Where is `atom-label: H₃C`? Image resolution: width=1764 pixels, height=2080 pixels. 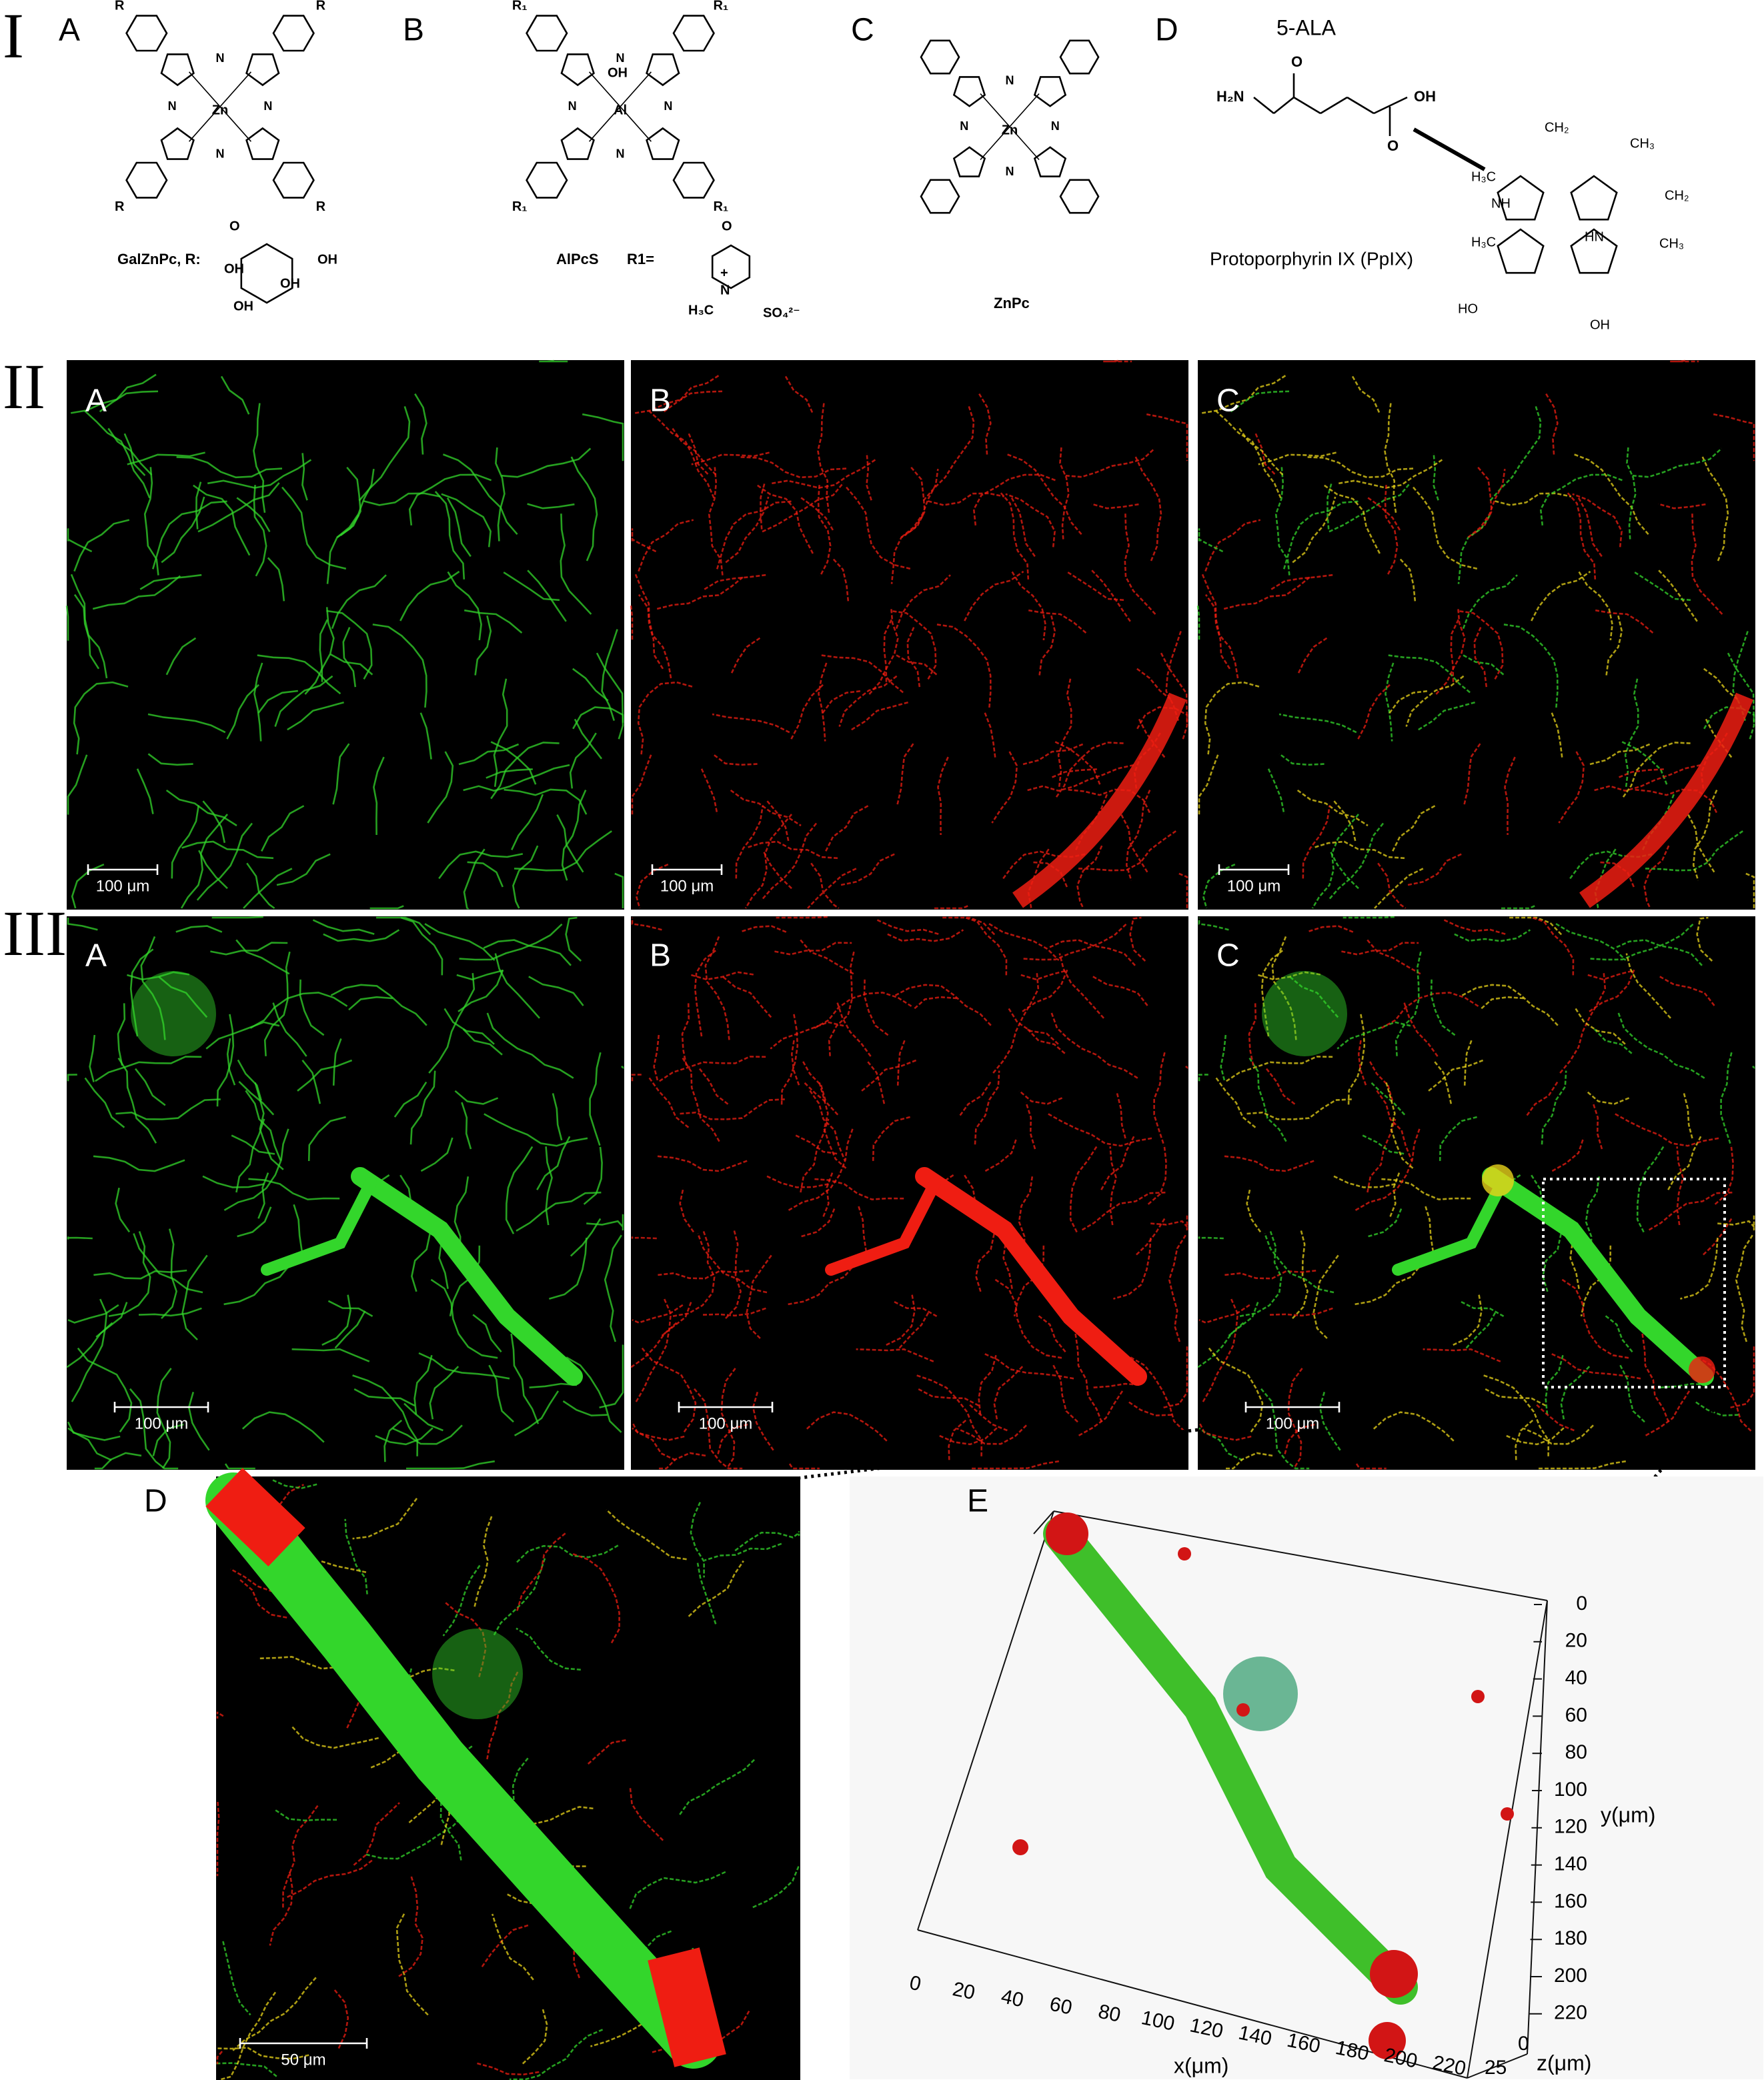 atom-label: H₃C is located at coordinates (701, 310).